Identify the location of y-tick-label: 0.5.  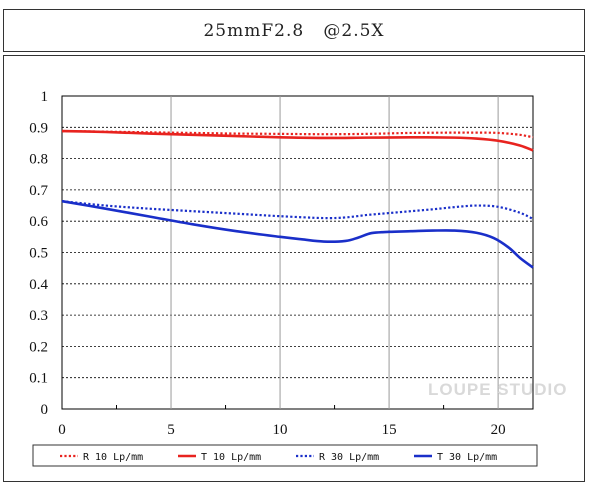
(38, 254).